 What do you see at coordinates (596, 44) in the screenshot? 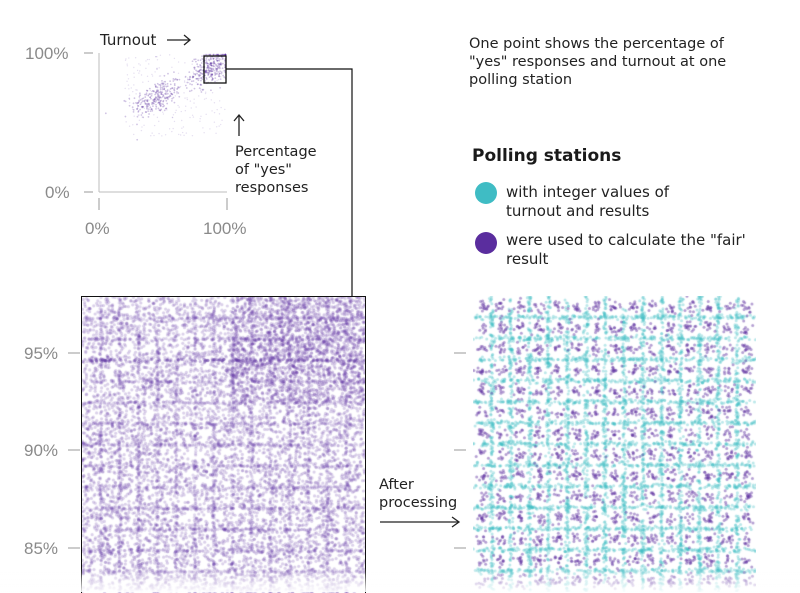
I see `description-line-1: One point shows the percentage of` at bounding box center [596, 44].